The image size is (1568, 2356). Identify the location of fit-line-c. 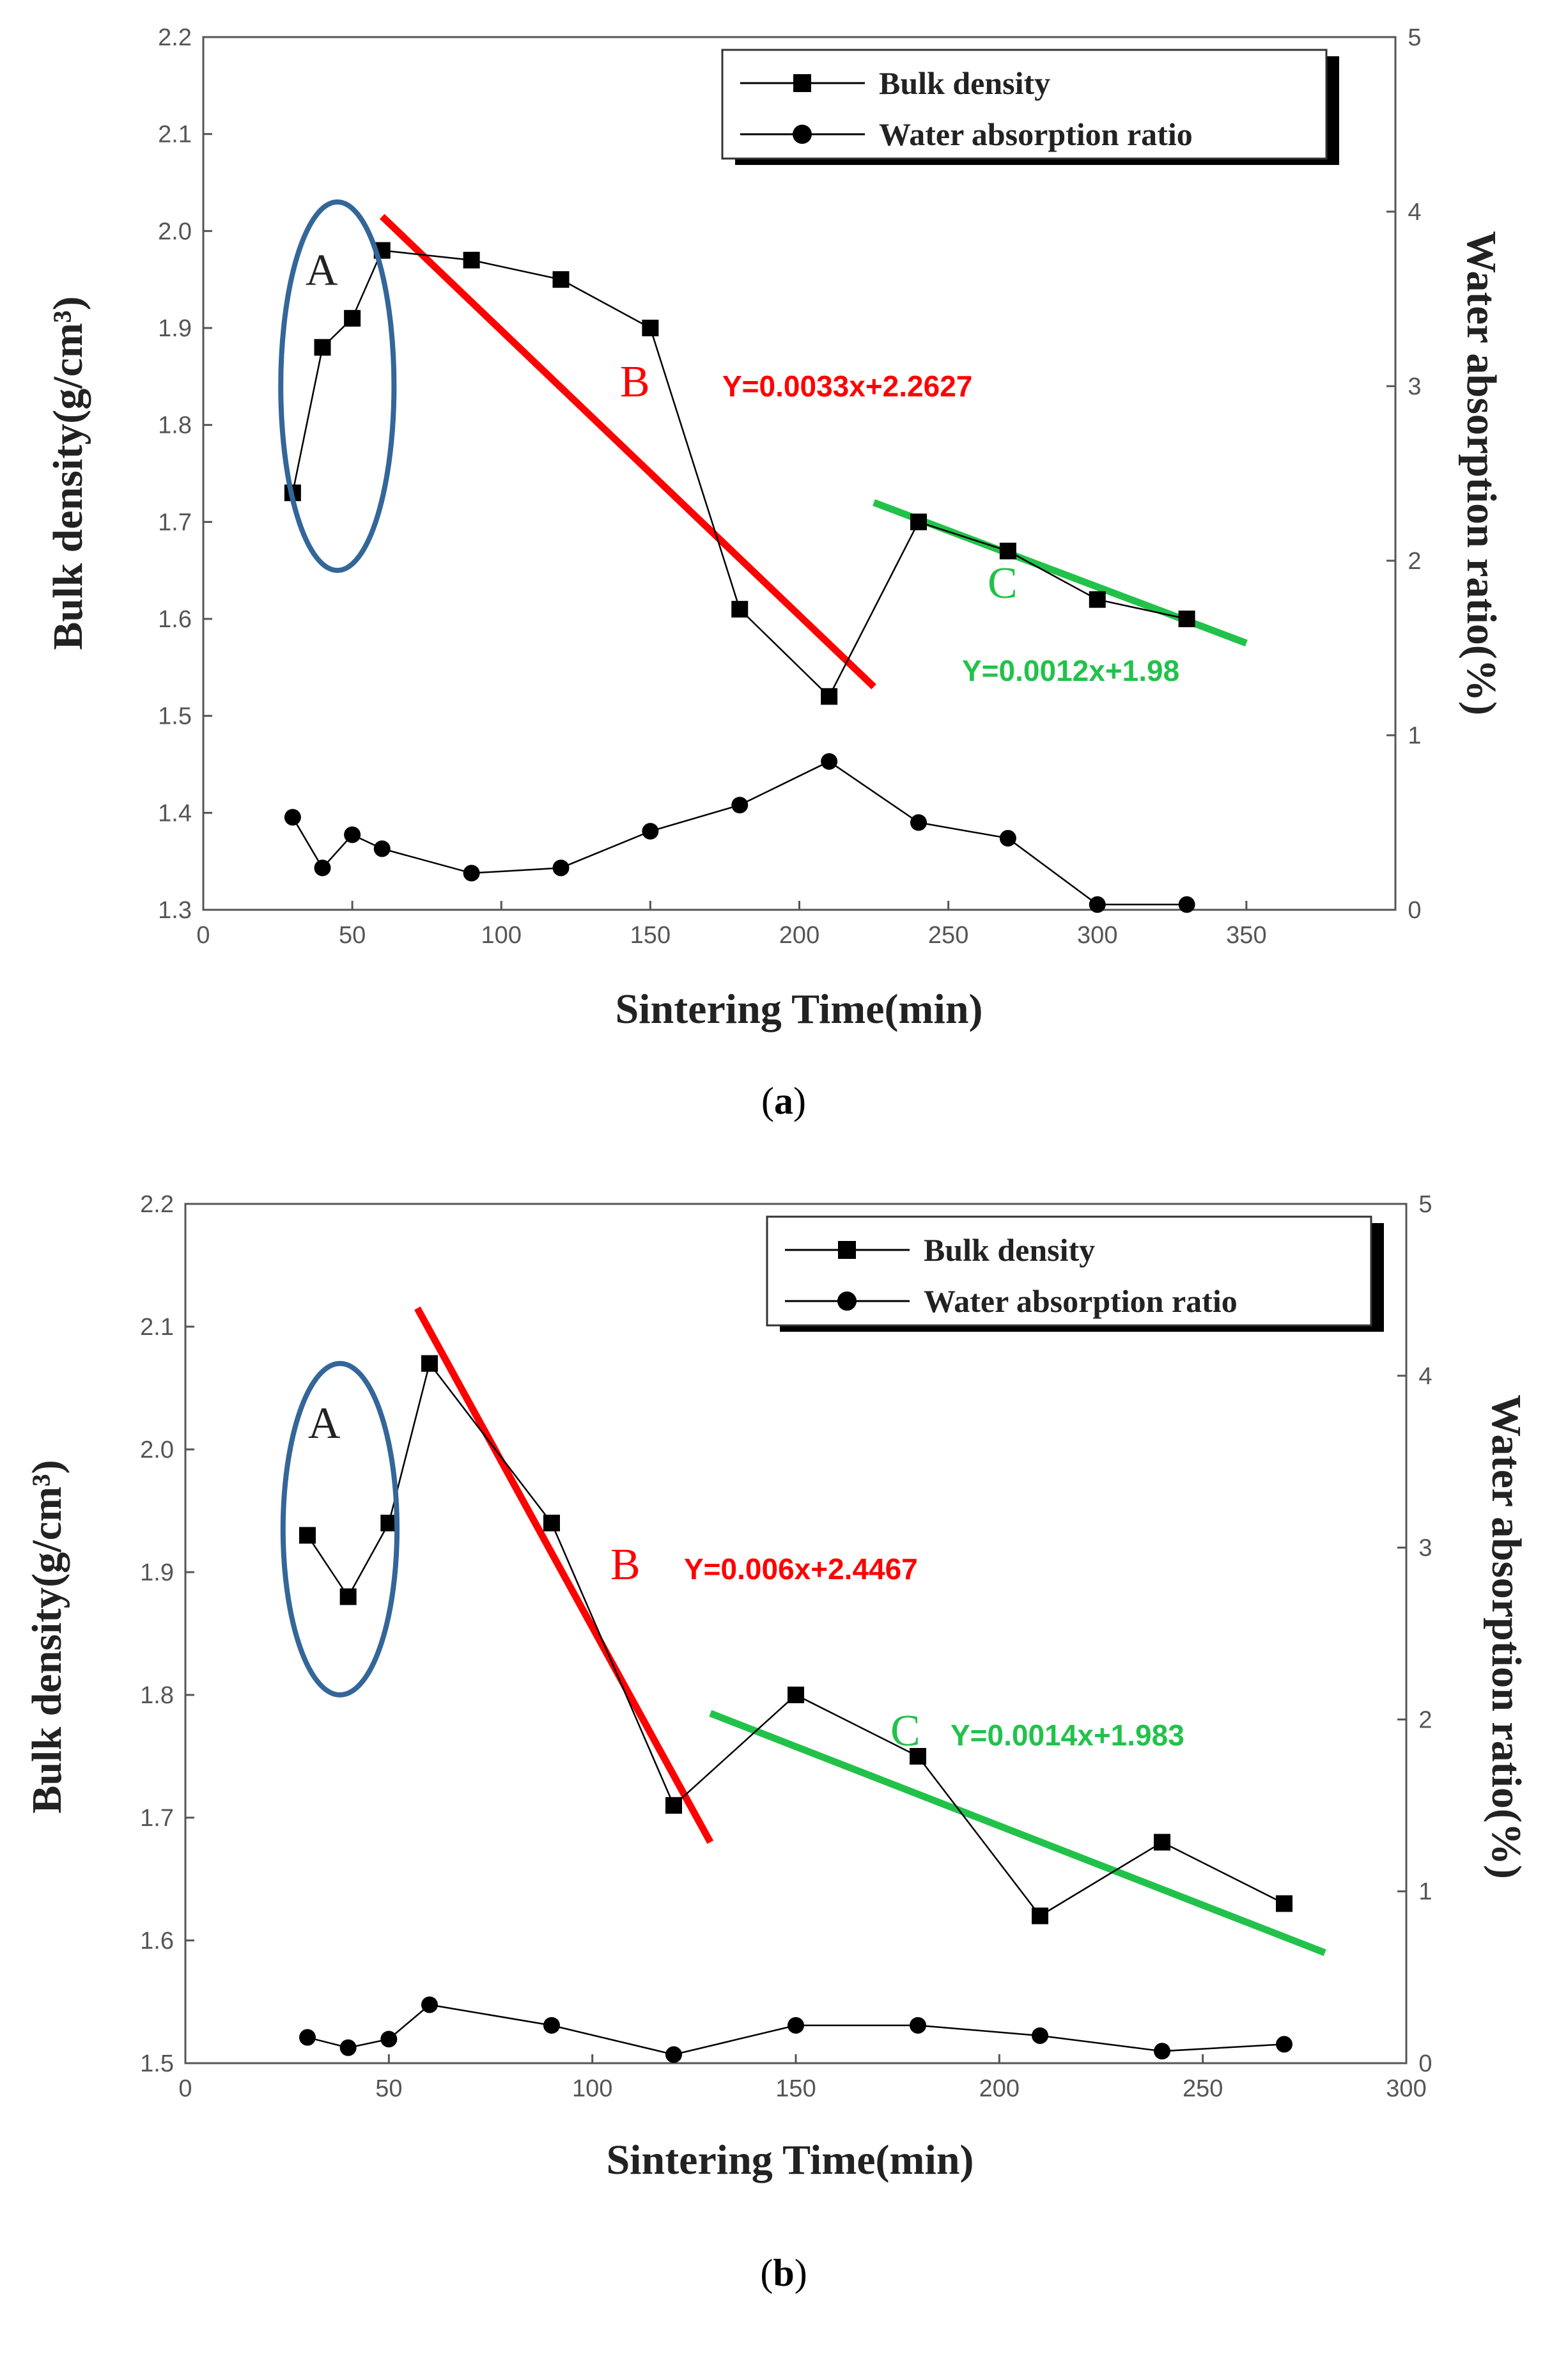
(1017, 1833).